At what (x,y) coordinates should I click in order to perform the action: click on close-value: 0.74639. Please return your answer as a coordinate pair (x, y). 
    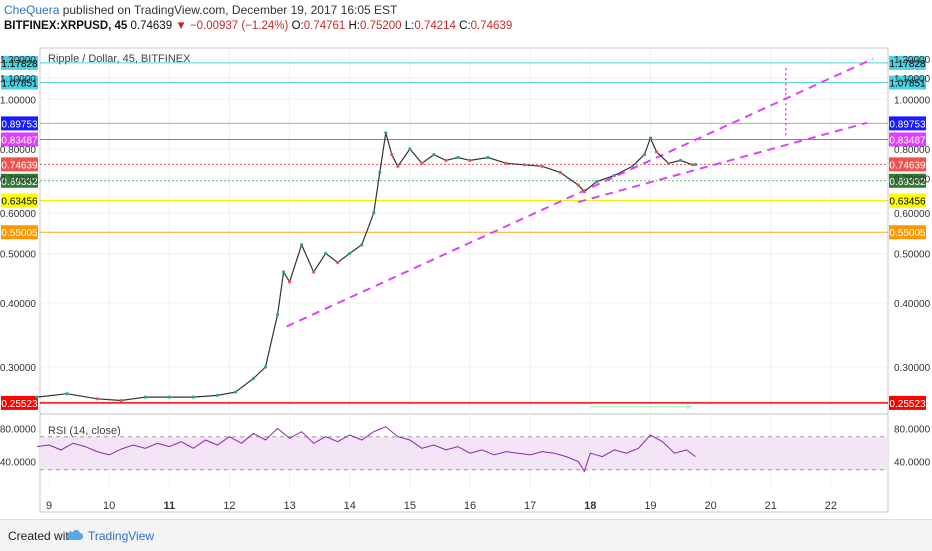
    Looking at the image, I should click on (491, 26).